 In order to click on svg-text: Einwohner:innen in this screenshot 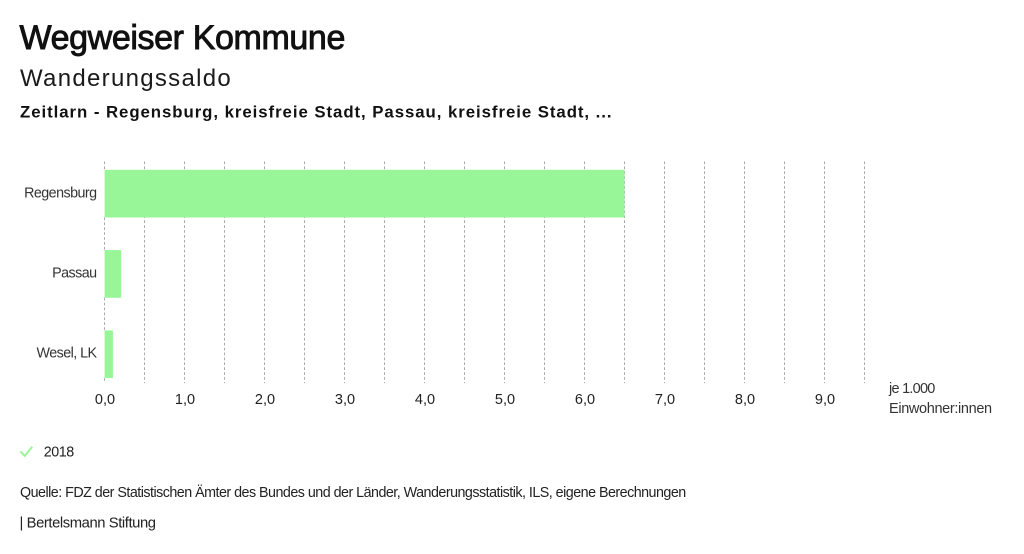, I will do `click(940, 409)`.